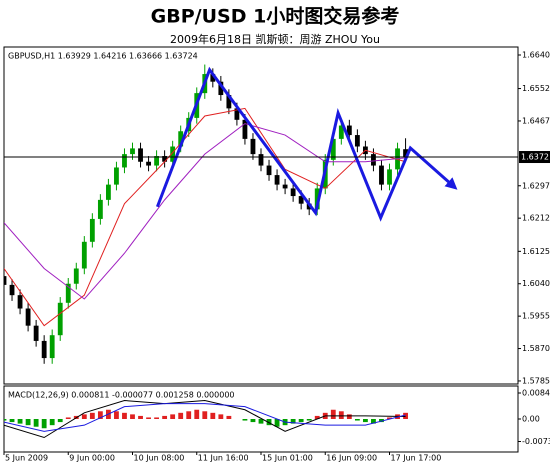 The height and width of the screenshot is (463, 550). Describe the element at coordinates (535, 157) in the screenshot. I see `current-price-label: 1.6372` at that location.